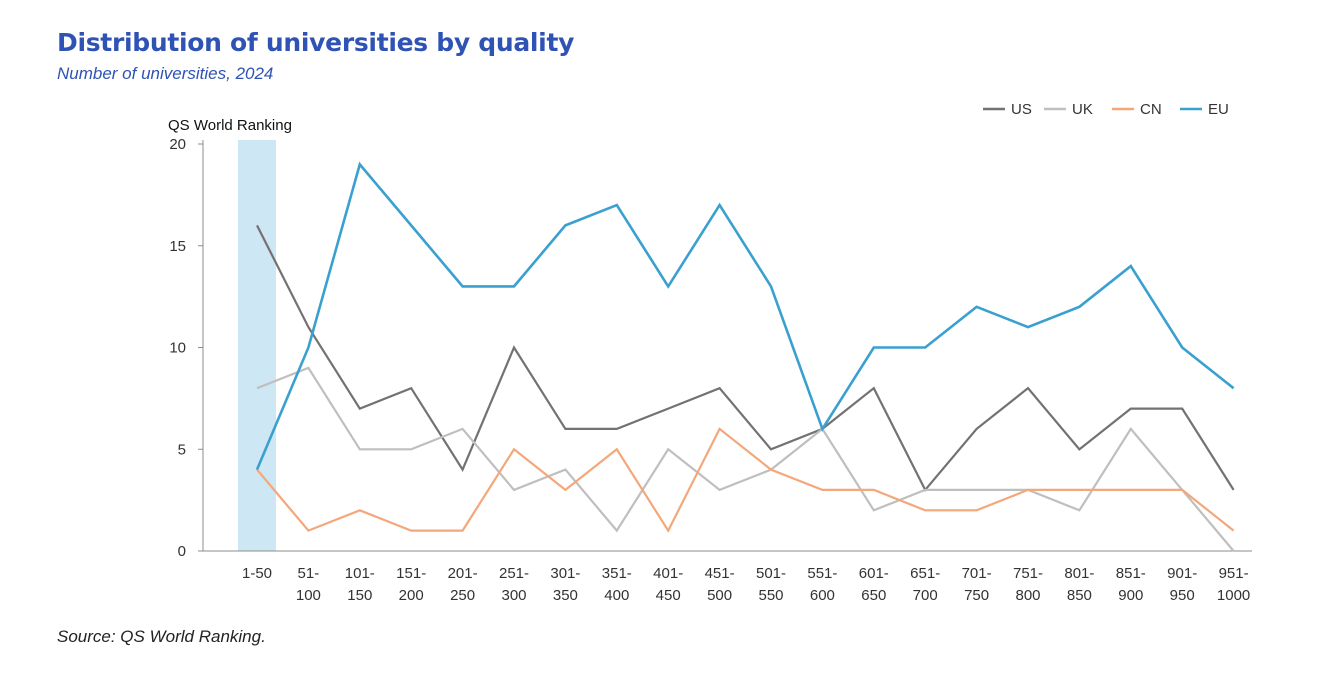 The image size is (1330, 676). I want to click on x-tick-label: 800, so click(1027, 595).